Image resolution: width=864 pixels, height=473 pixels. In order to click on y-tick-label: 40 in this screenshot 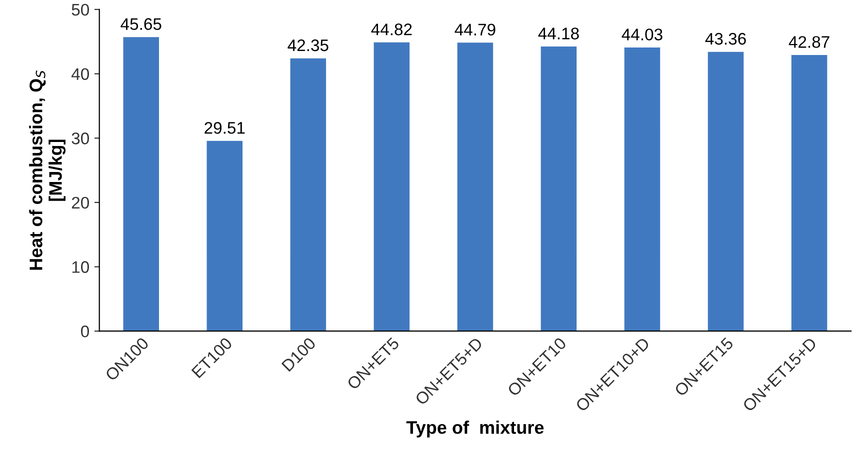, I will do `click(80, 74)`.